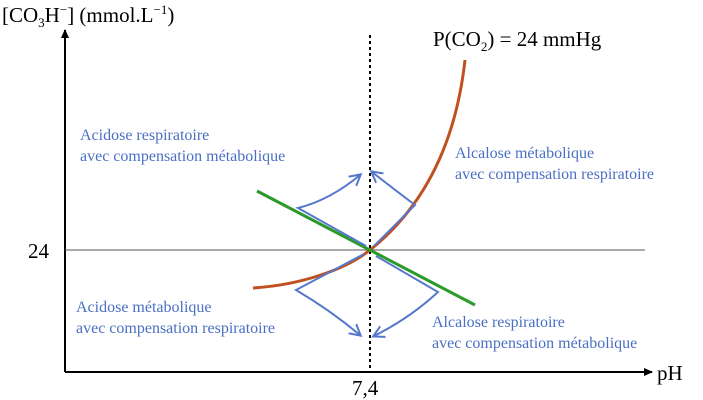 The image size is (703, 400). I want to click on arrows, so click(366, 254).